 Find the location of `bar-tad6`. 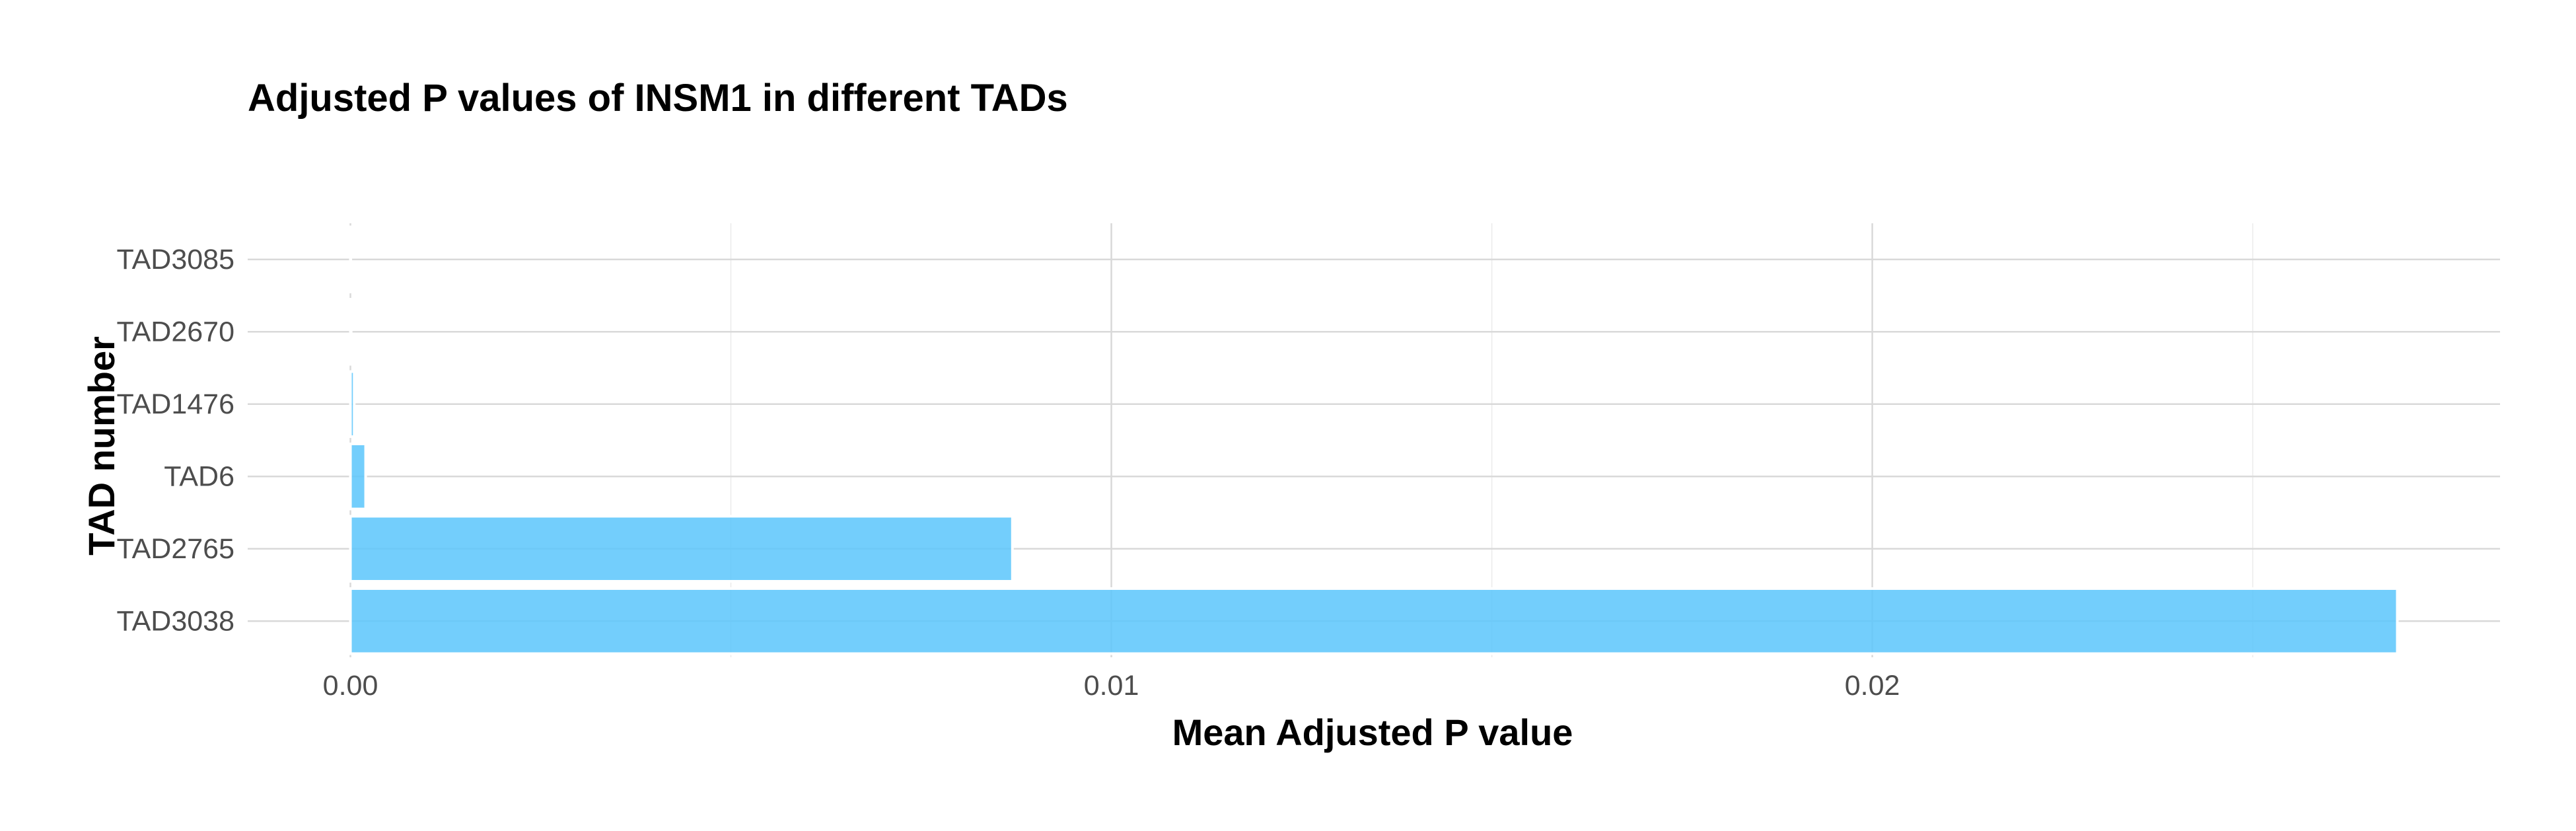

bar-tad6 is located at coordinates (358, 477).